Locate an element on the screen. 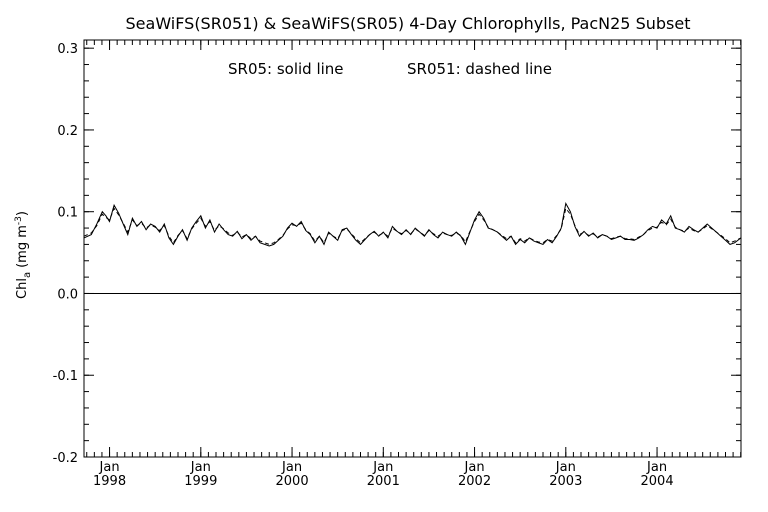 Image resolution: width=768 pixels, height=512 pixels. y-tick-label: -0.1 is located at coordinates (65, 376).